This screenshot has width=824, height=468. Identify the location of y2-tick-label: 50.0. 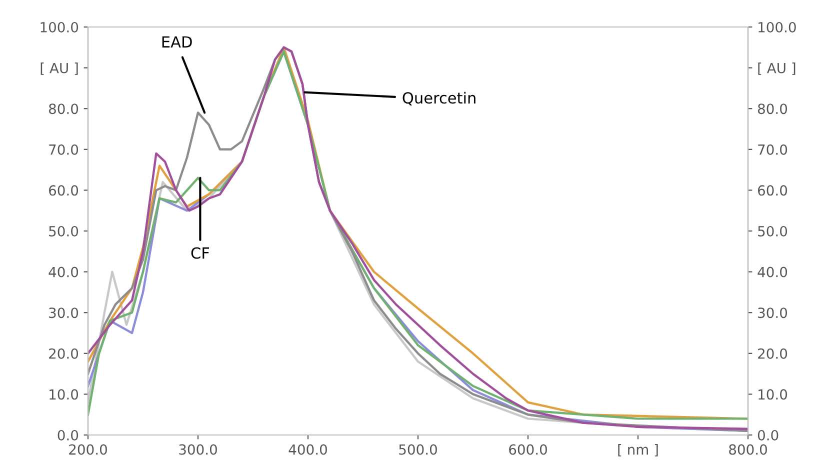
(773, 231).